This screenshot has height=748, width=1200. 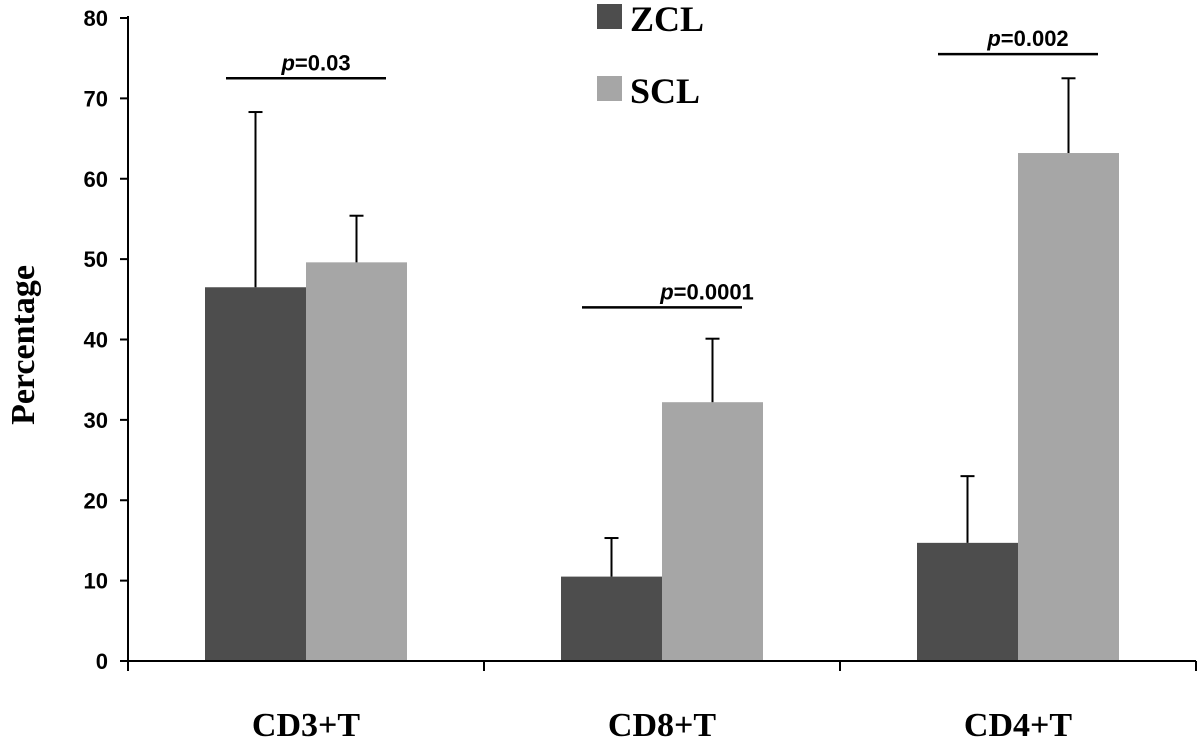 I want to click on p-value-label: p=0.03, so click(x=315, y=62).